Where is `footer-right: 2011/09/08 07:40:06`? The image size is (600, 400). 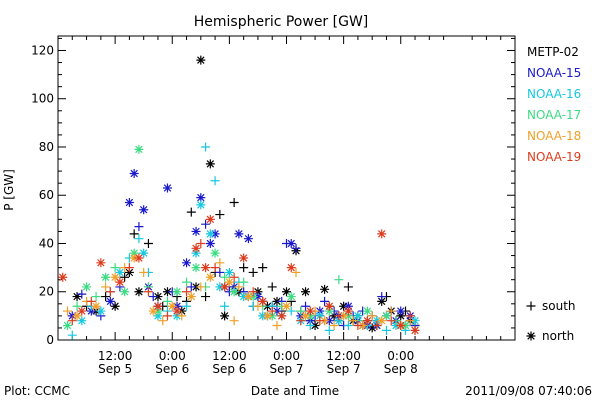
footer-right: 2011/09/08 07:40:06 is located at coordinates (528, 391).